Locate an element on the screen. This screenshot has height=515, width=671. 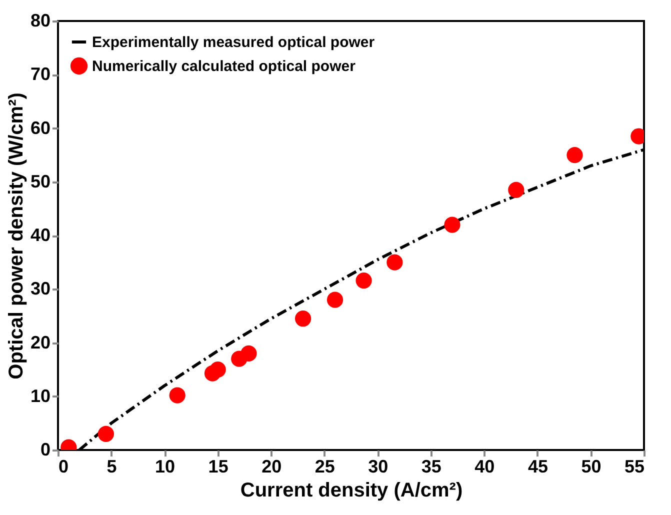
x-tick-label: 35 is located at coordinates (431, 466).